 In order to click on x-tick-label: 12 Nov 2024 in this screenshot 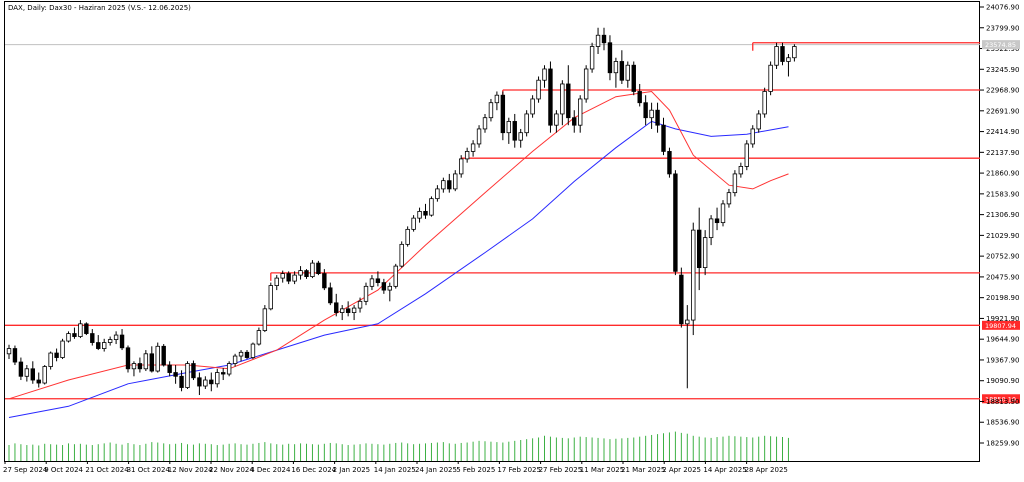, I will do `click(190, 470)`.